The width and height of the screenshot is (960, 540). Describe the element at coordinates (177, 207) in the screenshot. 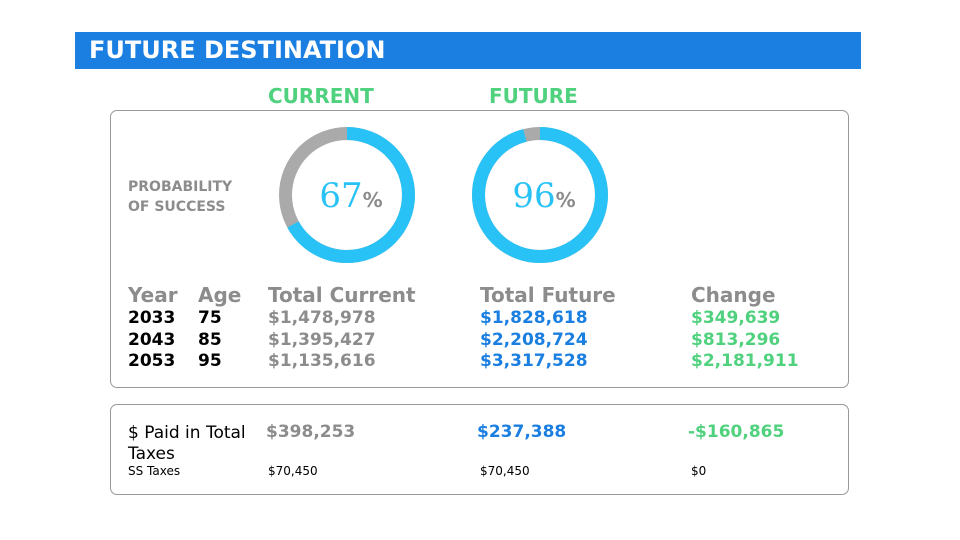

I see `probability-label: OF SUCCESS` at that location.